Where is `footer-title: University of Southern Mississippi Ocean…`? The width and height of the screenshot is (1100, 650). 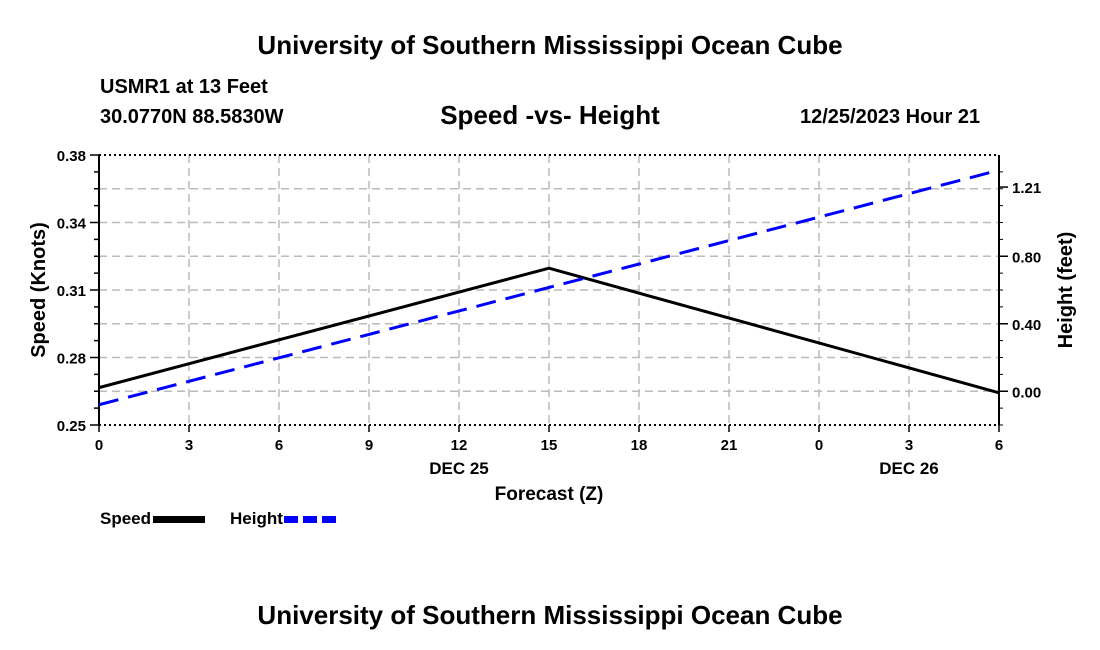 footer-title: University of Southern Mississippi Ocean… is located at coordinates (550, 615).